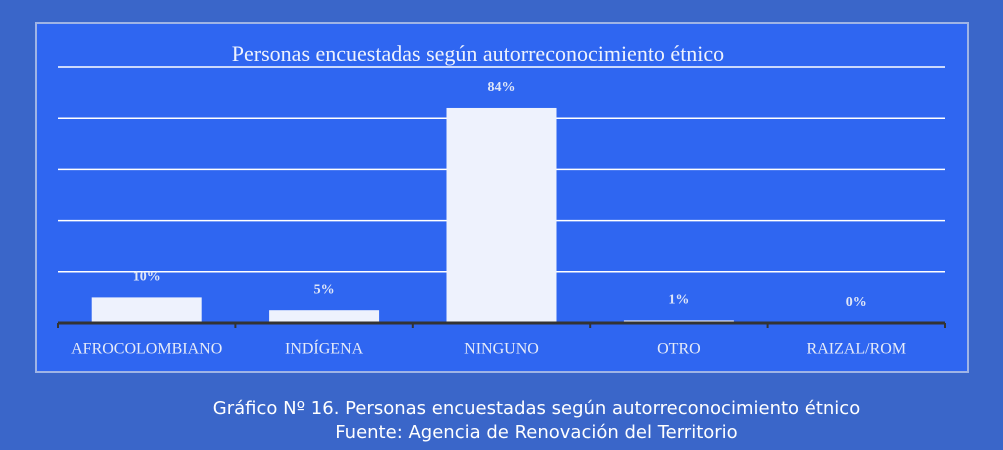 The width and height of the screenshot is (1003, 450). I want to click on data-label: 5%, so click(324, 289).